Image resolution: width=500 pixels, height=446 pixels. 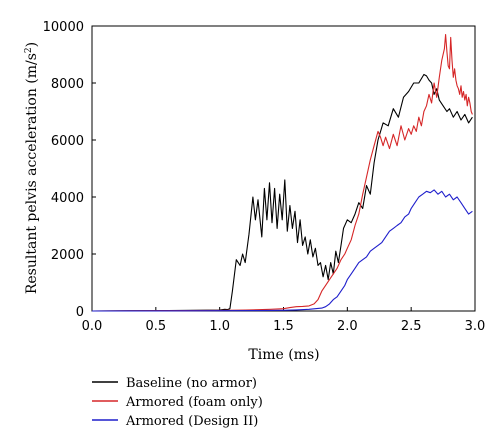 I want to click on legend-label-baseline-no-armor: Baseline (no armor), so click(x=191, y=383).